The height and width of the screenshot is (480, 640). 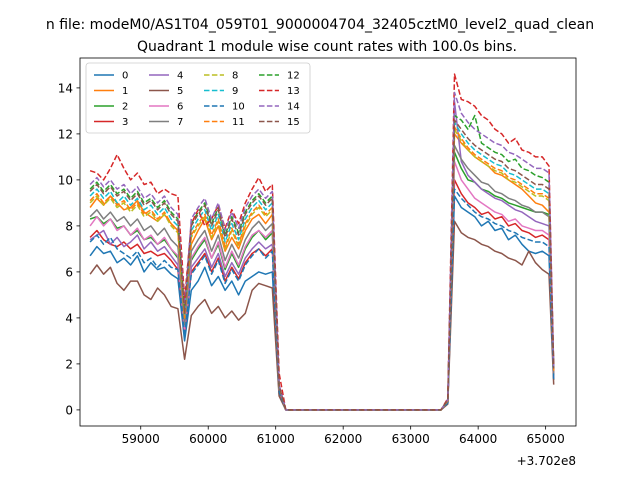 What do you see at coordinates (65, 134) in the screenshot?
I see `y-tick-label: 12` at bounding box center [65, 134].